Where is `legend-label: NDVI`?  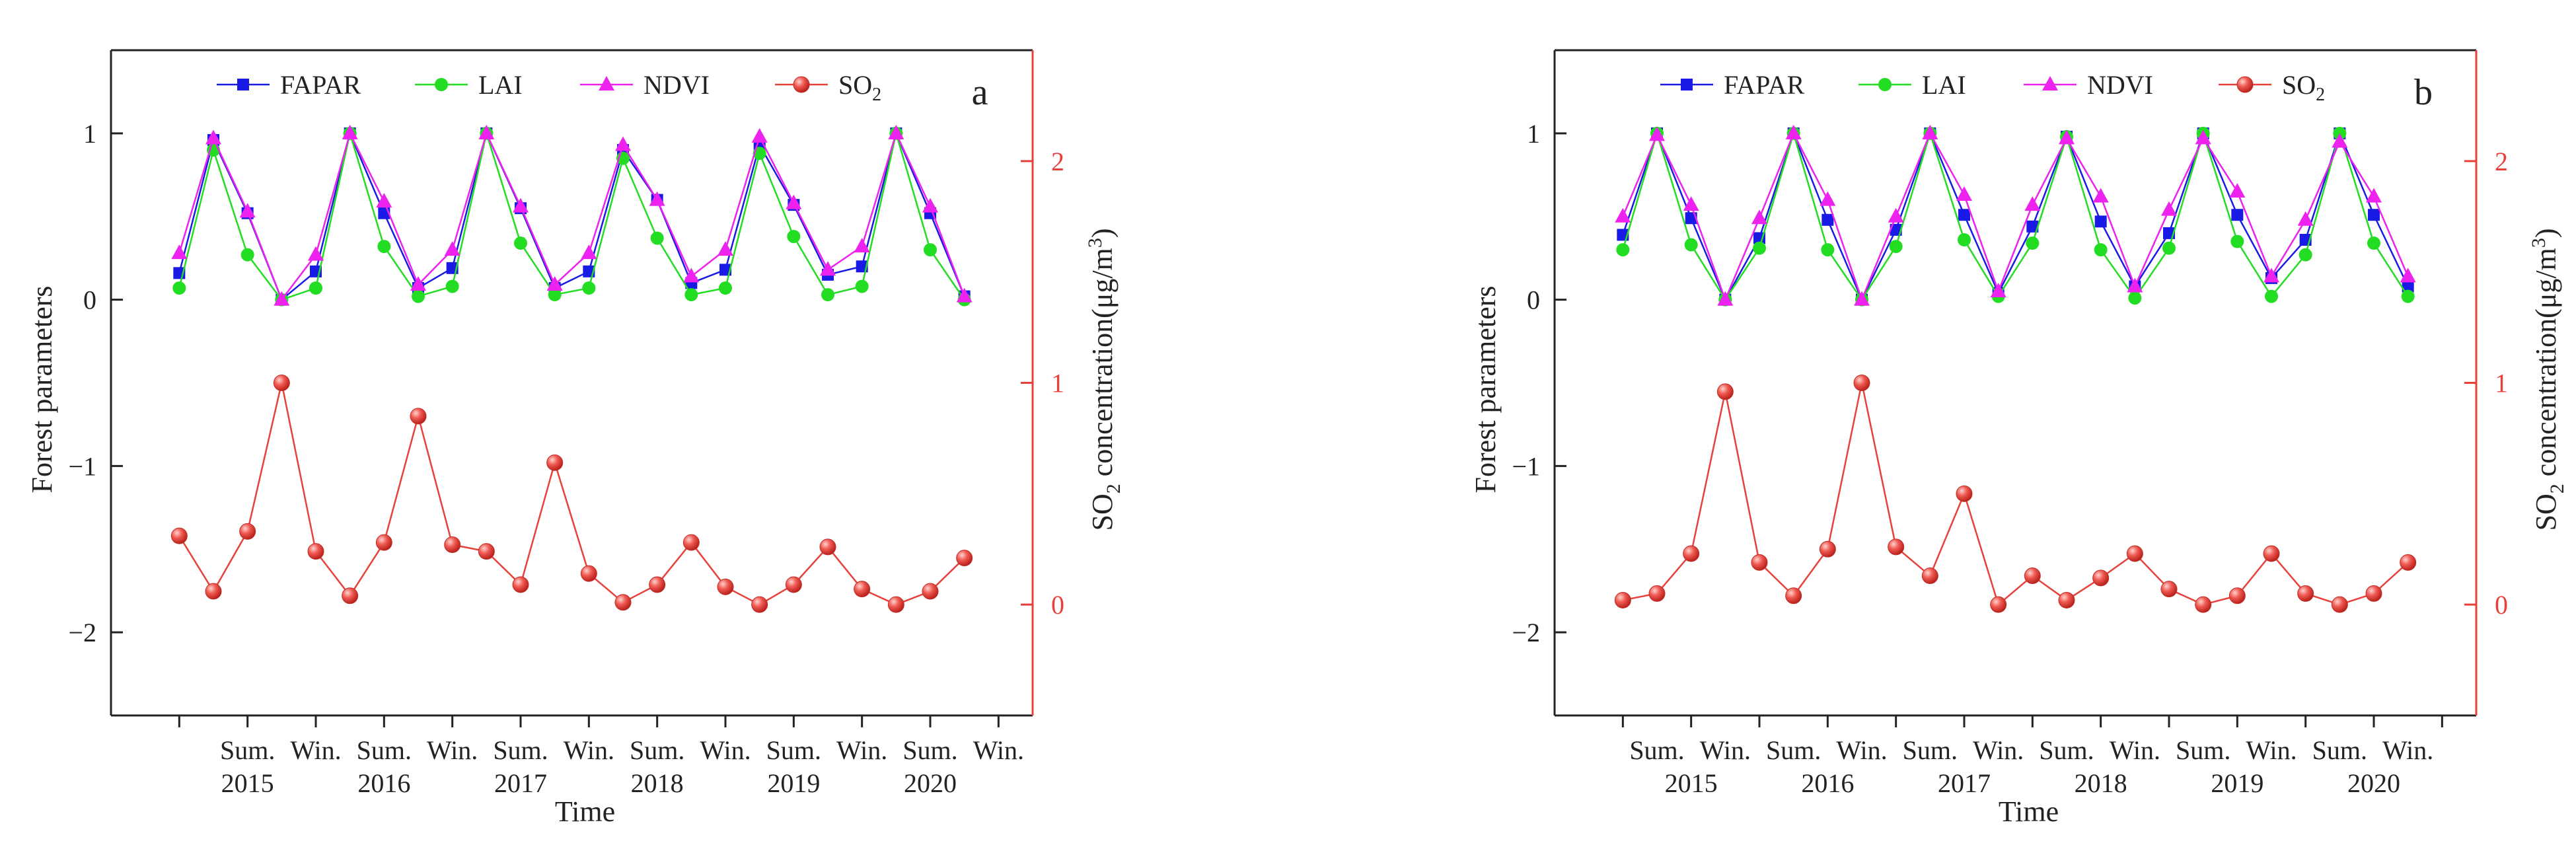
legend-label: NDVI is located at coordinates (677, 85).